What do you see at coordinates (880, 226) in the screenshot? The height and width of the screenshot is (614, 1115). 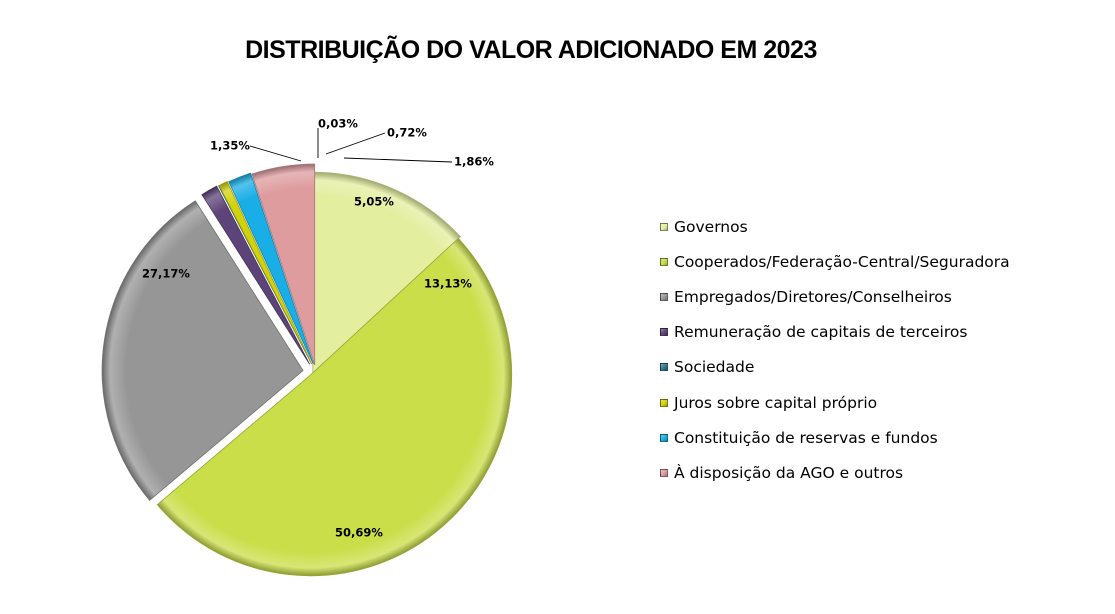 I see `legend-item: Governos` at bounding box center [880, 226].